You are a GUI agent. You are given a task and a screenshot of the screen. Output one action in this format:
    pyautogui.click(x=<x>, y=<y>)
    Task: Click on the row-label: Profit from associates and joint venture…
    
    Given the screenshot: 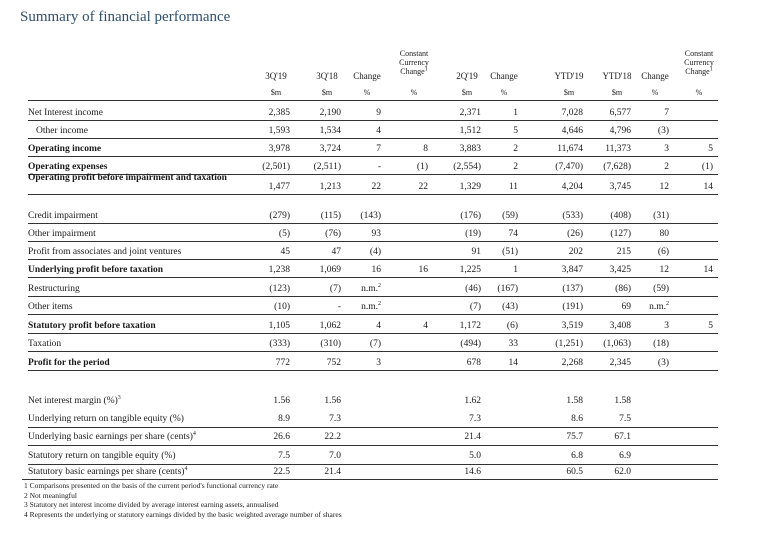 What is the action you would take?
    pyautogui.click(x=105, y=252)
    